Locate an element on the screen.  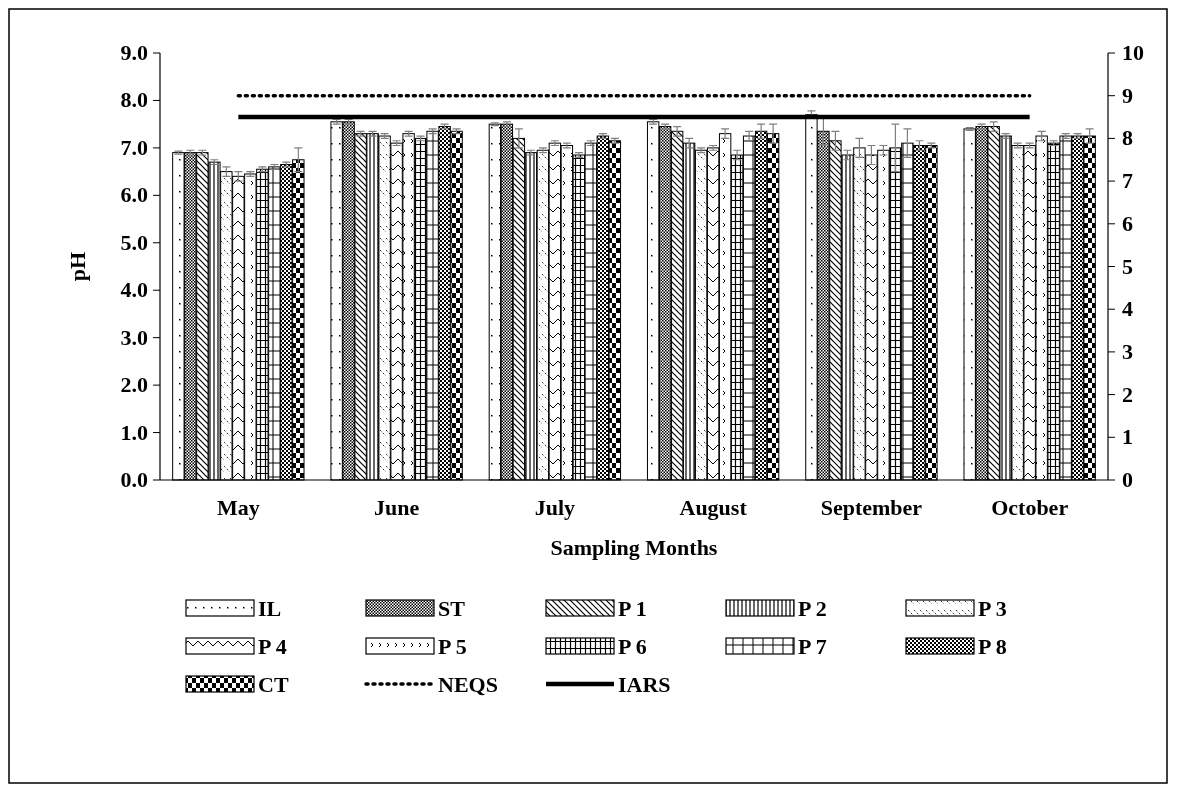
x-axis-title: Sampling Months is located at coordinates (634, 547).